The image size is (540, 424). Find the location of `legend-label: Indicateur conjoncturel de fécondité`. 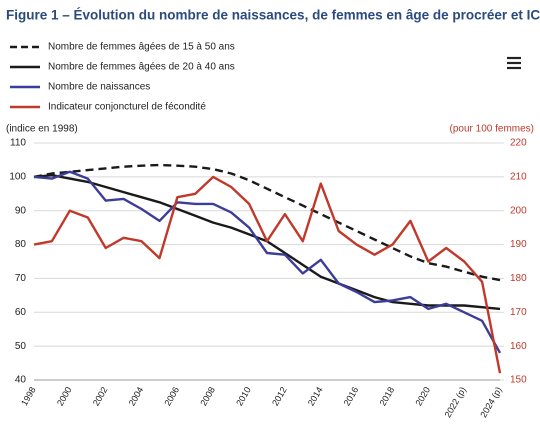

legend-label: Indicateur conjoncturel de fécondité is located at coordinates (127, 107).